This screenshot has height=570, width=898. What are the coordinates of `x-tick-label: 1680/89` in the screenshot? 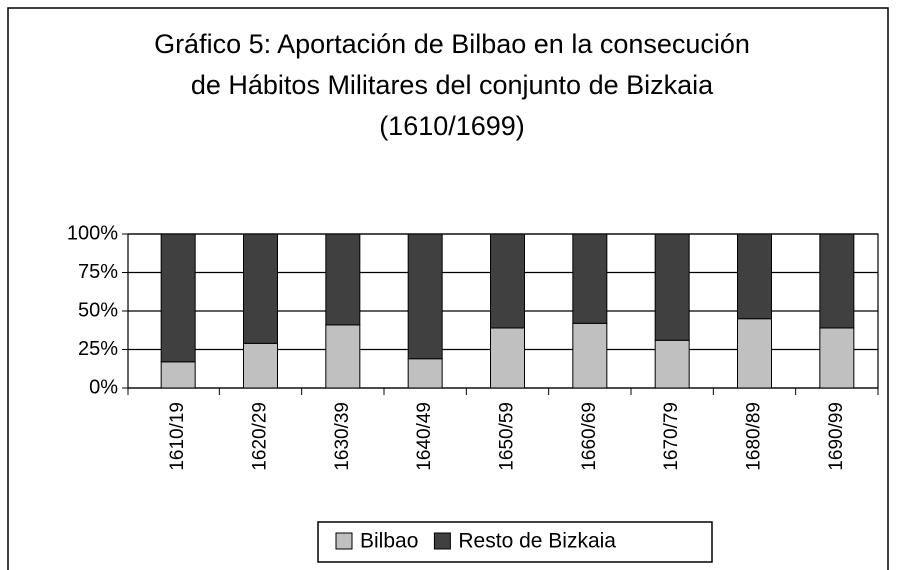 It's located at (754, 436).